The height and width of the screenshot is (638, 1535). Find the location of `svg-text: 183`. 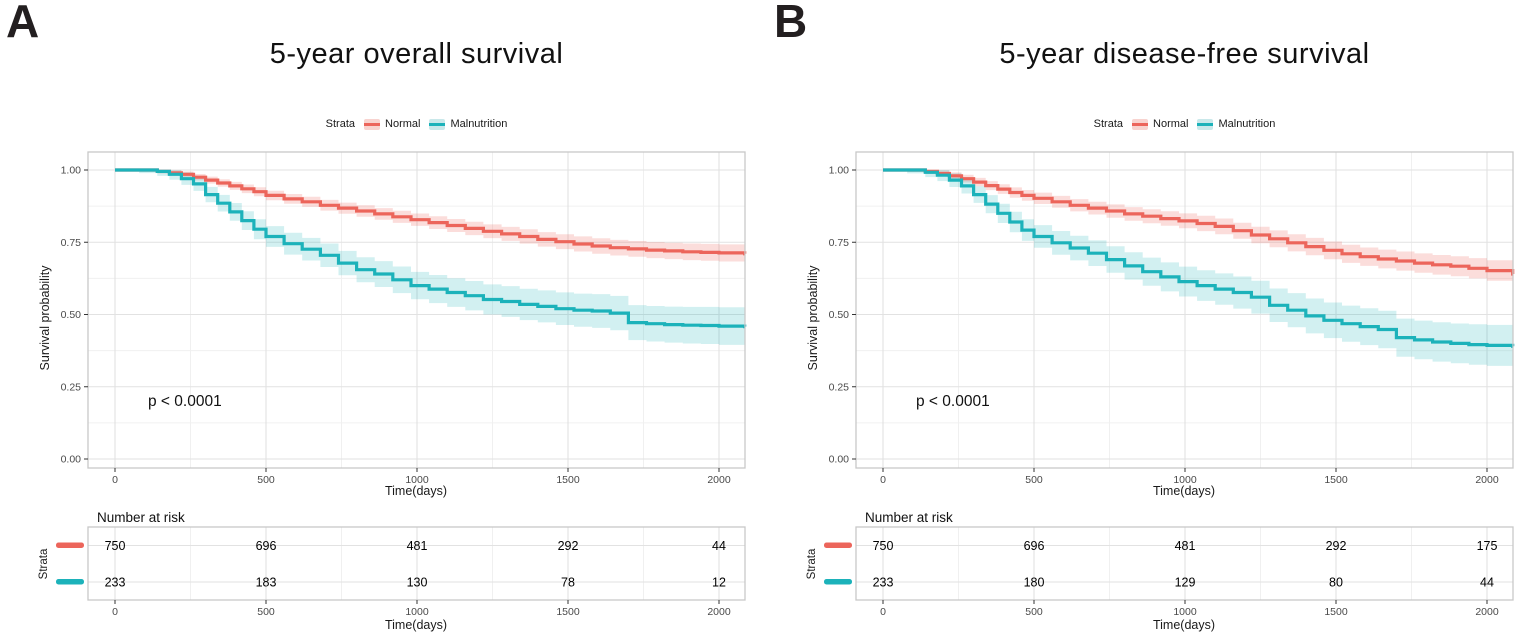

svg-text: 183 is located at coordinates (266, 583).